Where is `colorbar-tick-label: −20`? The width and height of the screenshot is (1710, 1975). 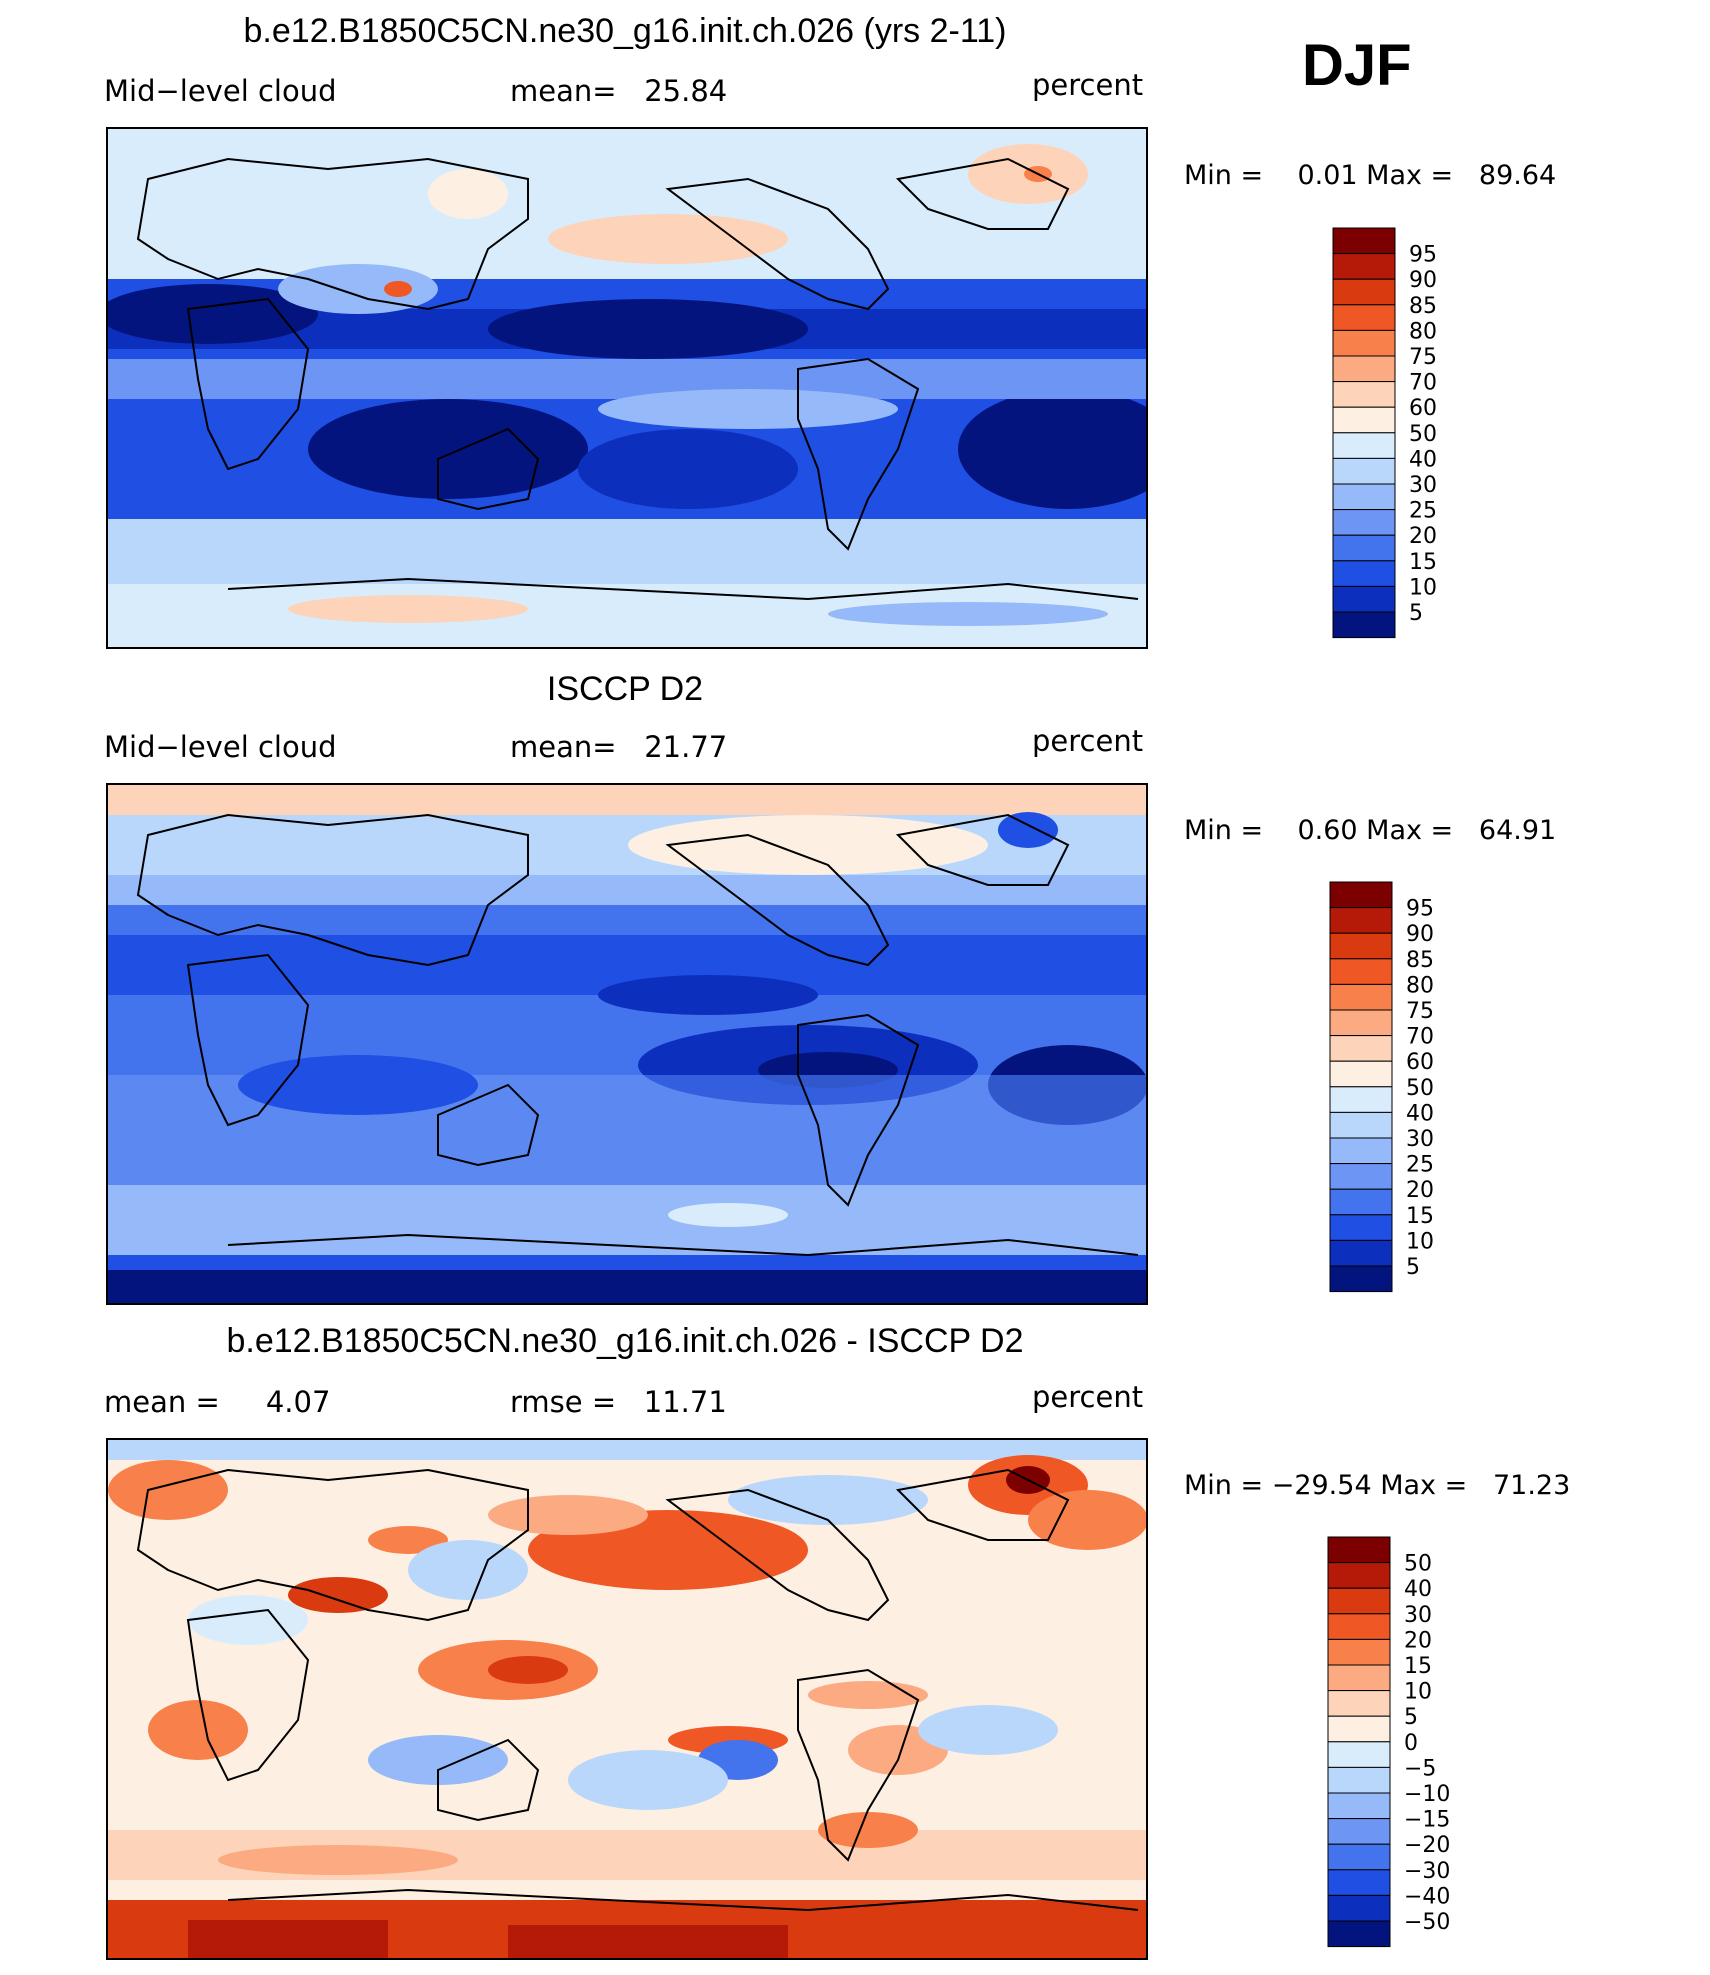 colorbar-tick-label: −20 is located at coordinates (1427, 1845).